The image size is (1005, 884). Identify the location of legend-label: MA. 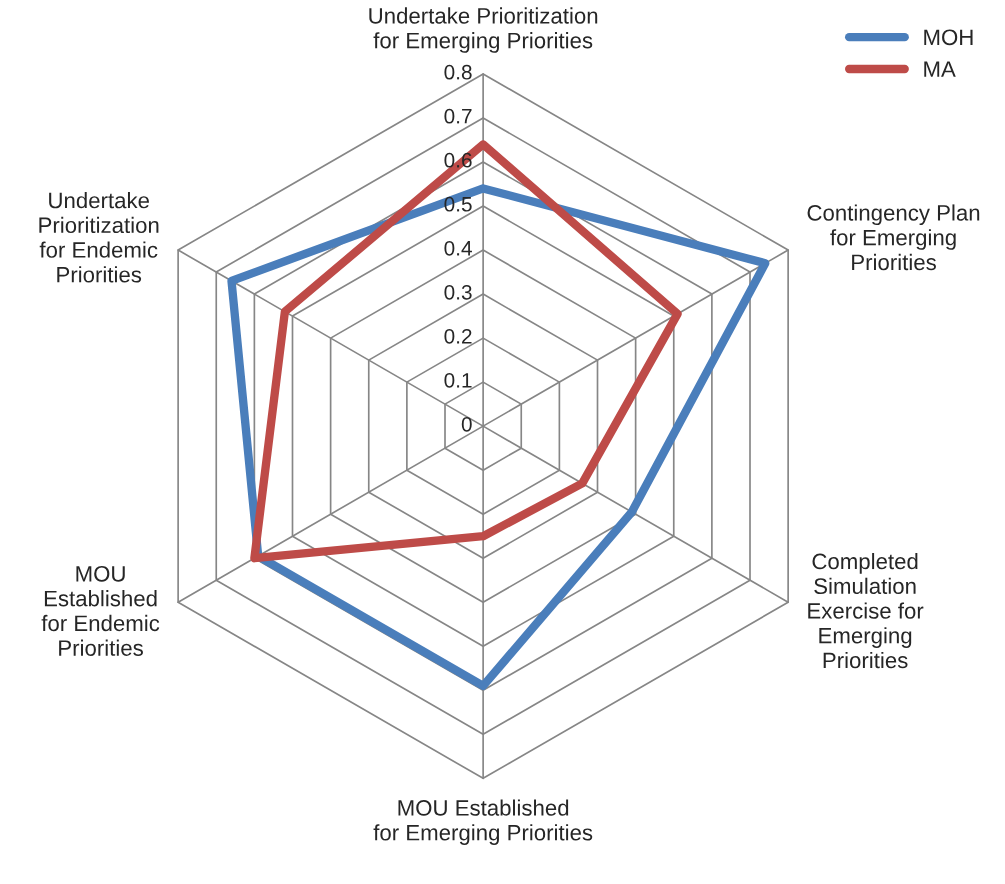
(940, 69).